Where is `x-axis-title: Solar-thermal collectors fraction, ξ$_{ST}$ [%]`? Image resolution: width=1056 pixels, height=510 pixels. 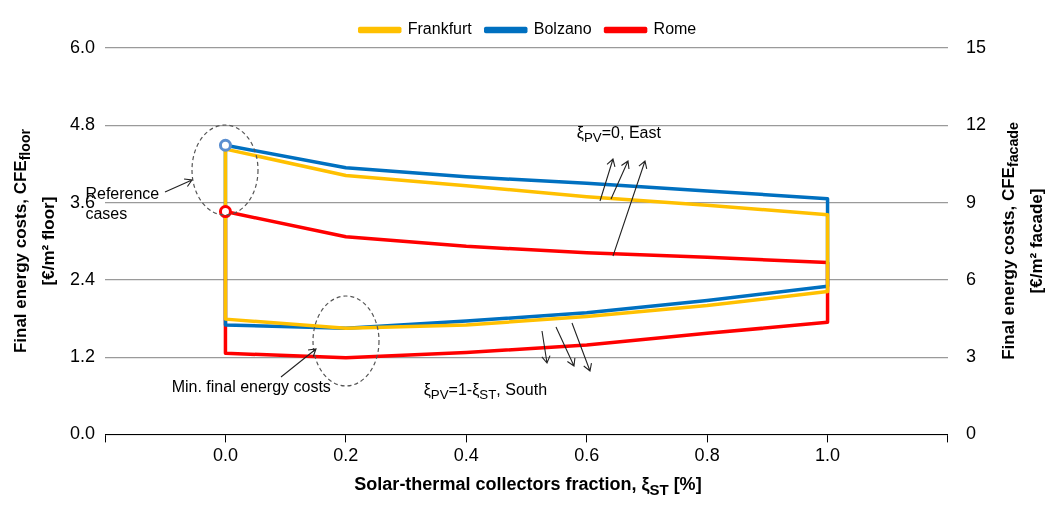
x-axis-title: Solar-thermal collectors fraction, ξ$_{ST}$ [%] is located at coordinates (528, 486).